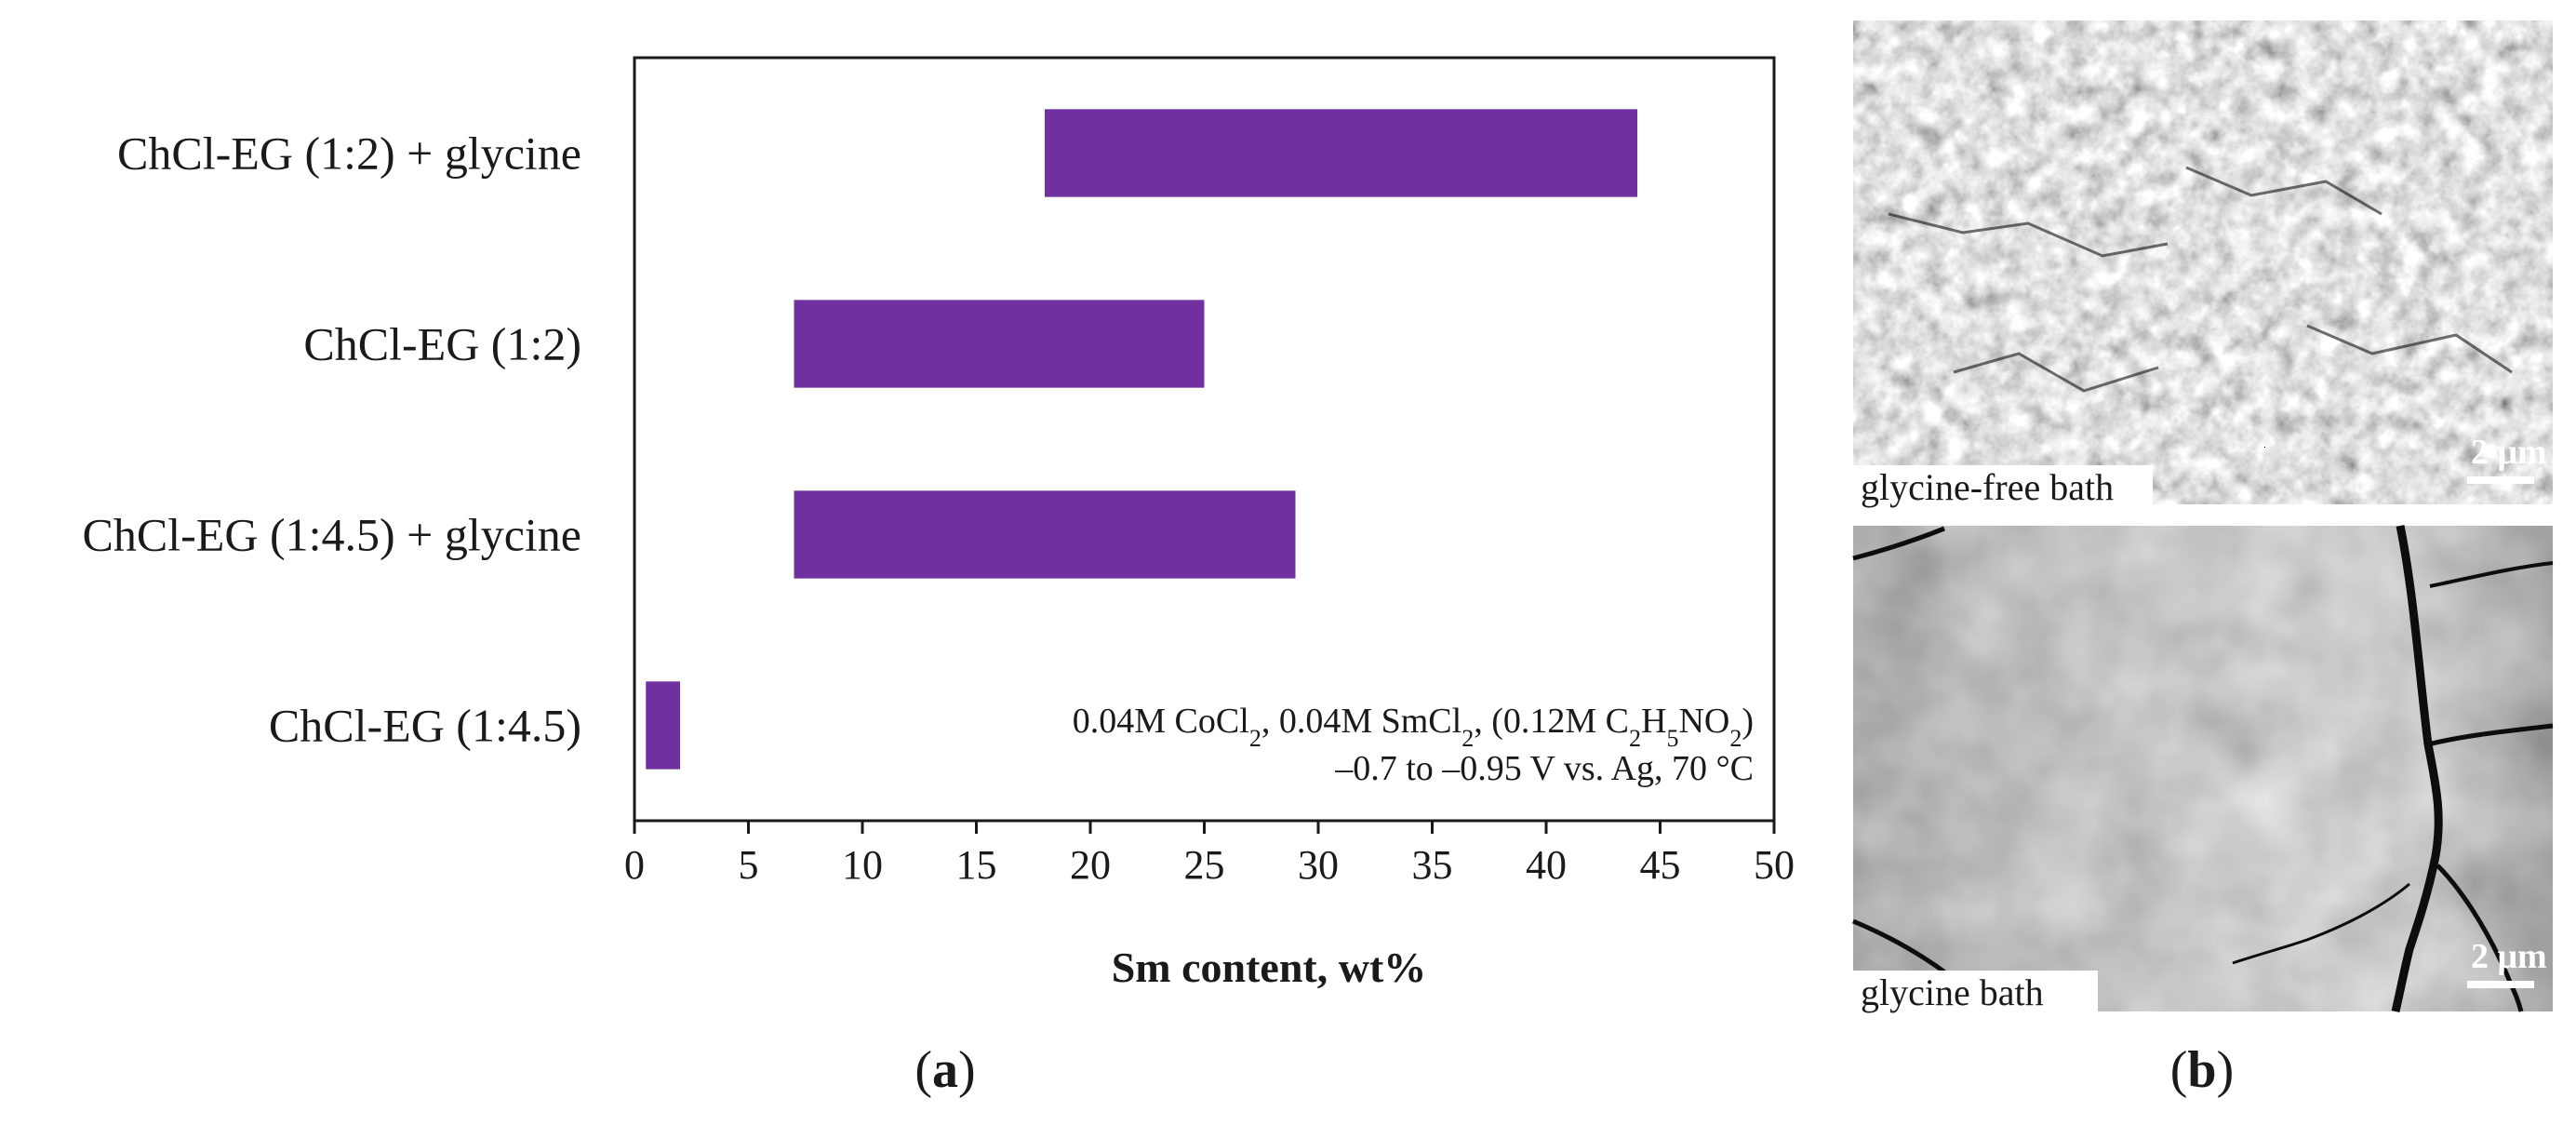 The width and height of the screenshot is (2576, 1125). Describe the element at coordinates (349, 153) in the screenshot. I see `category-label: ChCl-EG (1:2) + glycine` at that location.